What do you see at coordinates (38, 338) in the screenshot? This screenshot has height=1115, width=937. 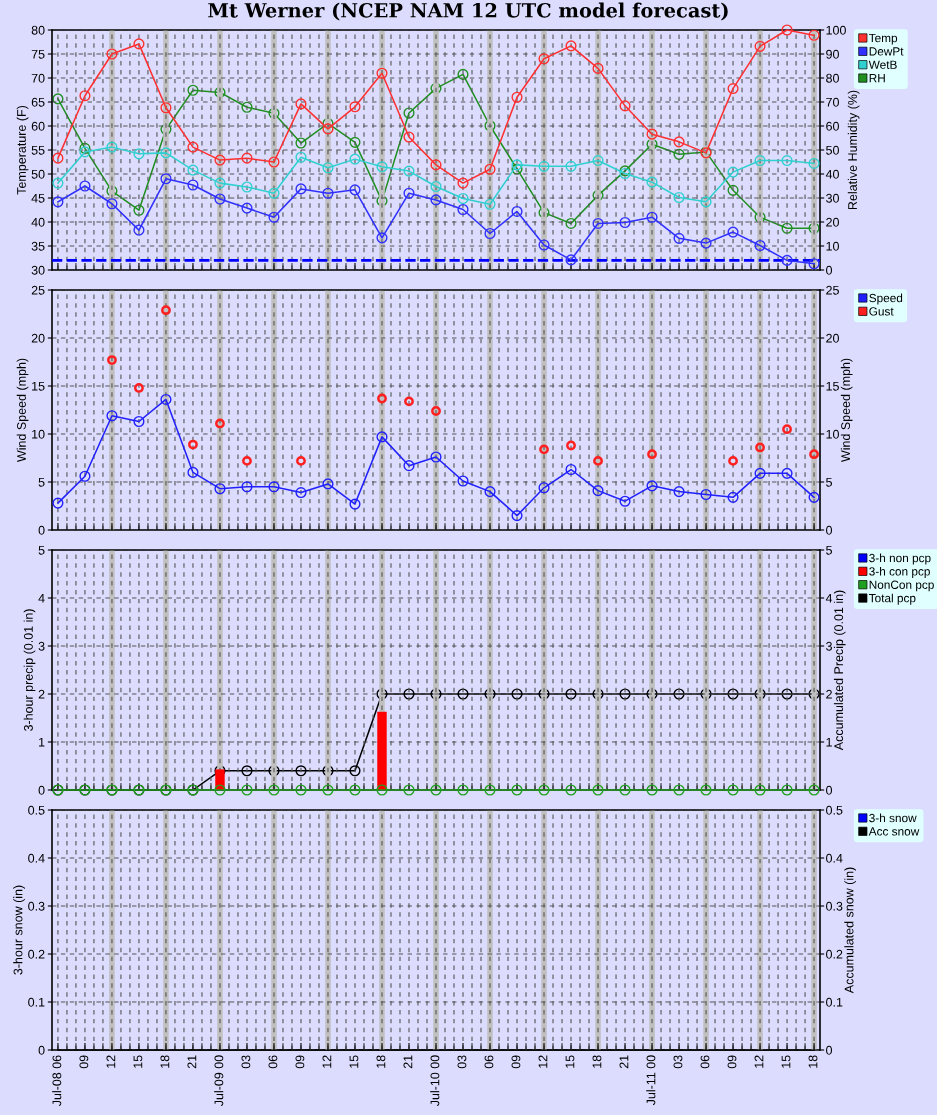 I see `y-tick-label: 20` at bounding box center [38, 338].